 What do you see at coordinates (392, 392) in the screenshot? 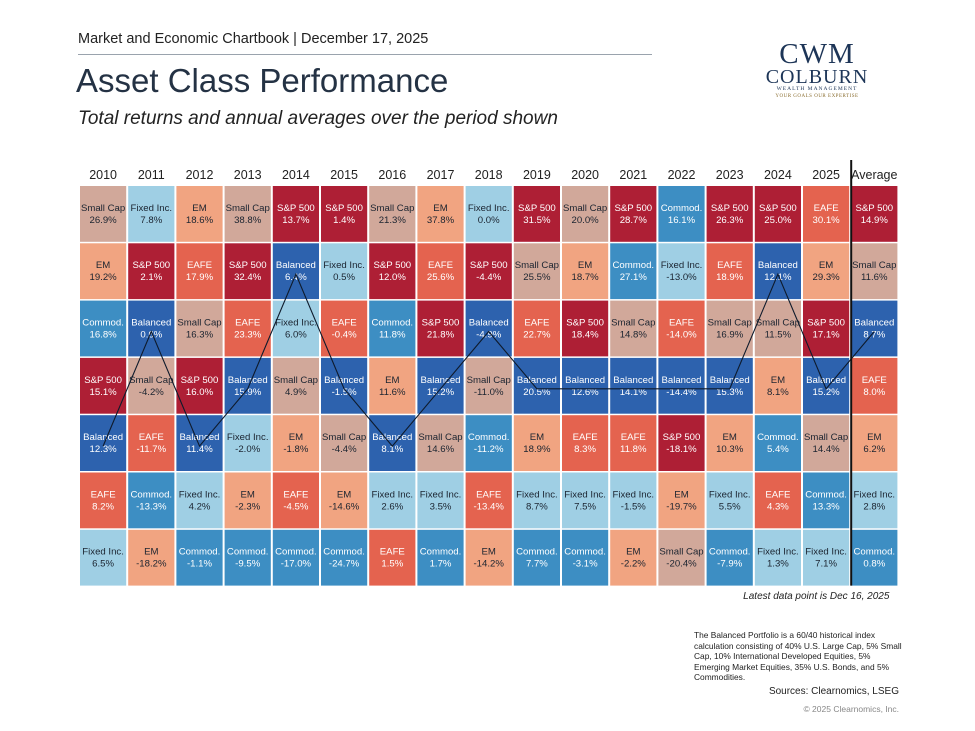
I see `cell-return-label: 11.6%` at bounding box center [392, 392].